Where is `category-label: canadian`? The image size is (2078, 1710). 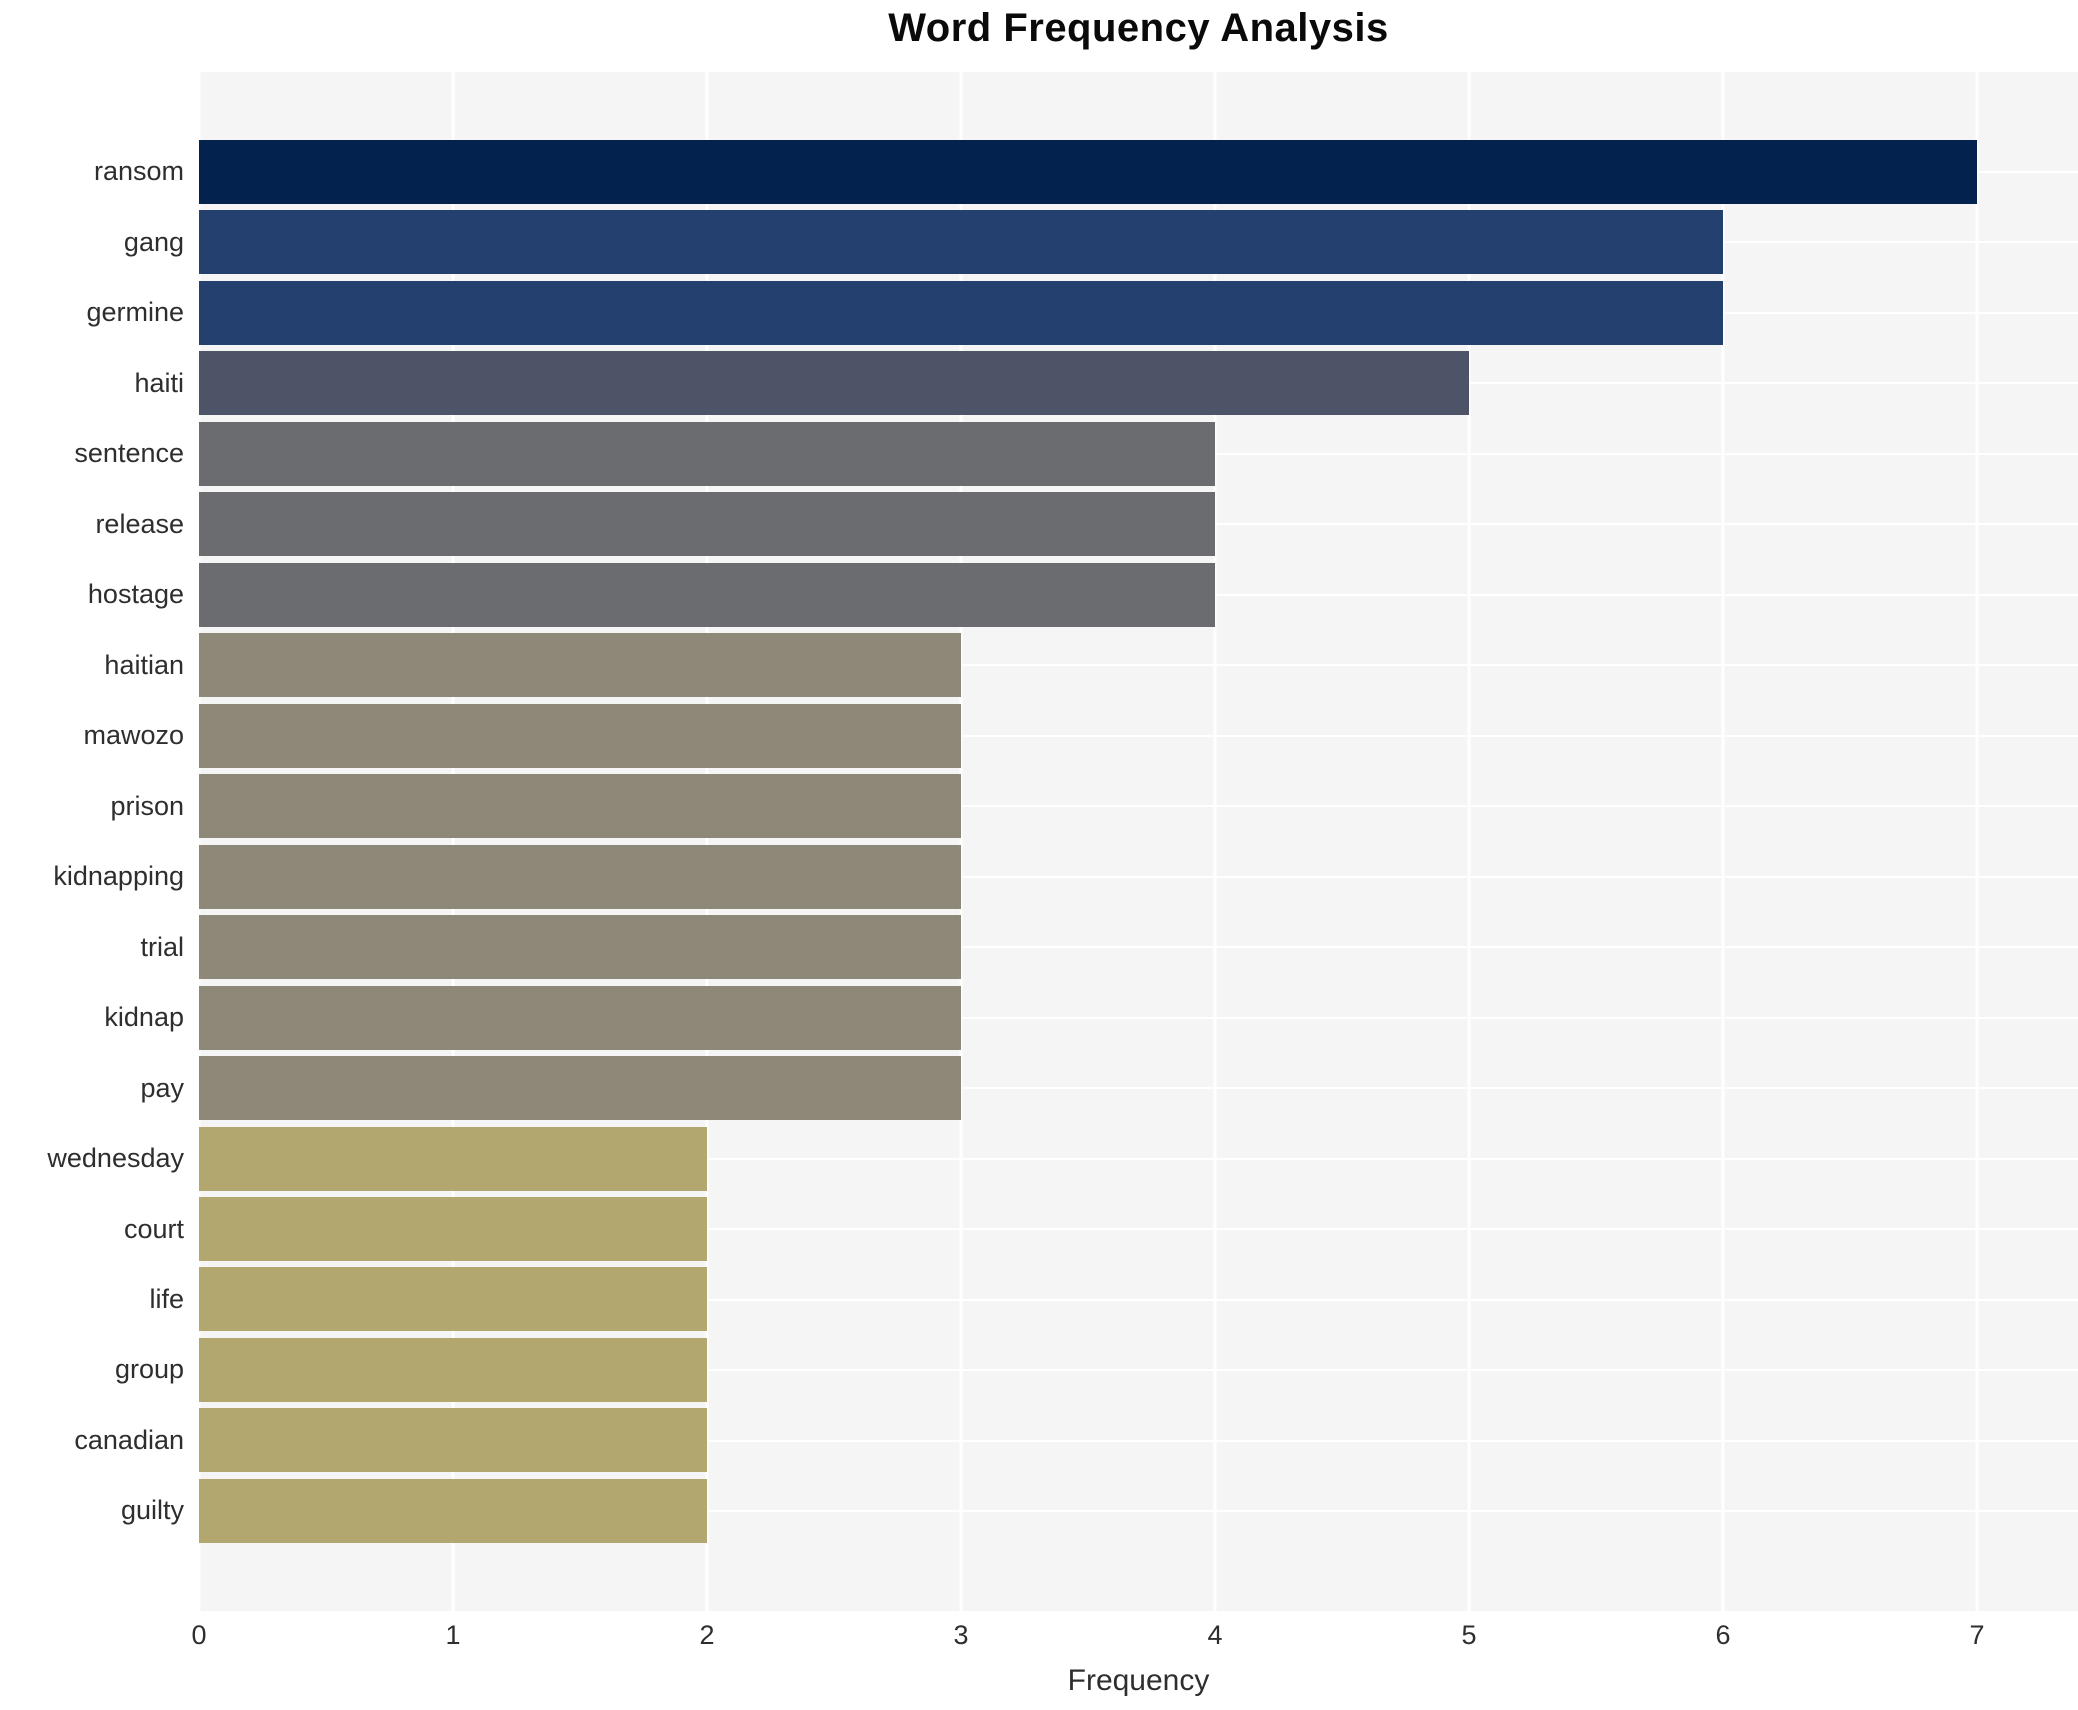 category-label: canadian is located at coordinates (129, 1439).